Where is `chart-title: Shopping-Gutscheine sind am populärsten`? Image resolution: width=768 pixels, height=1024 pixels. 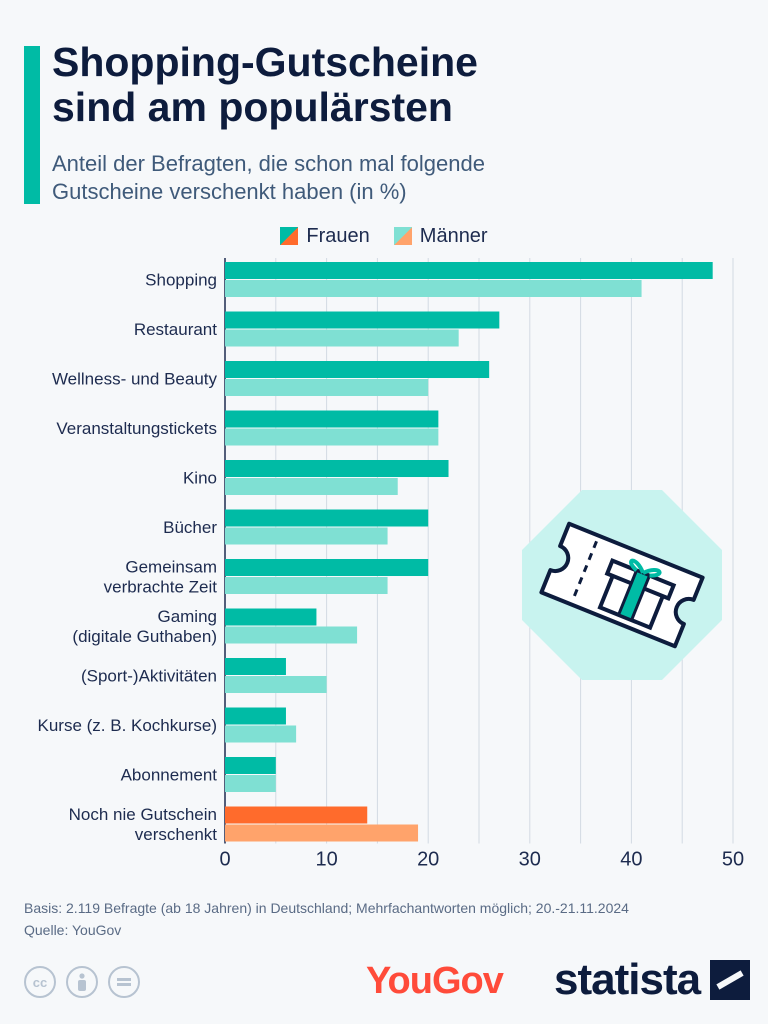
chart-title: Shopping-Gutscheine sind am populärsten is located at coordinates (392, 85).